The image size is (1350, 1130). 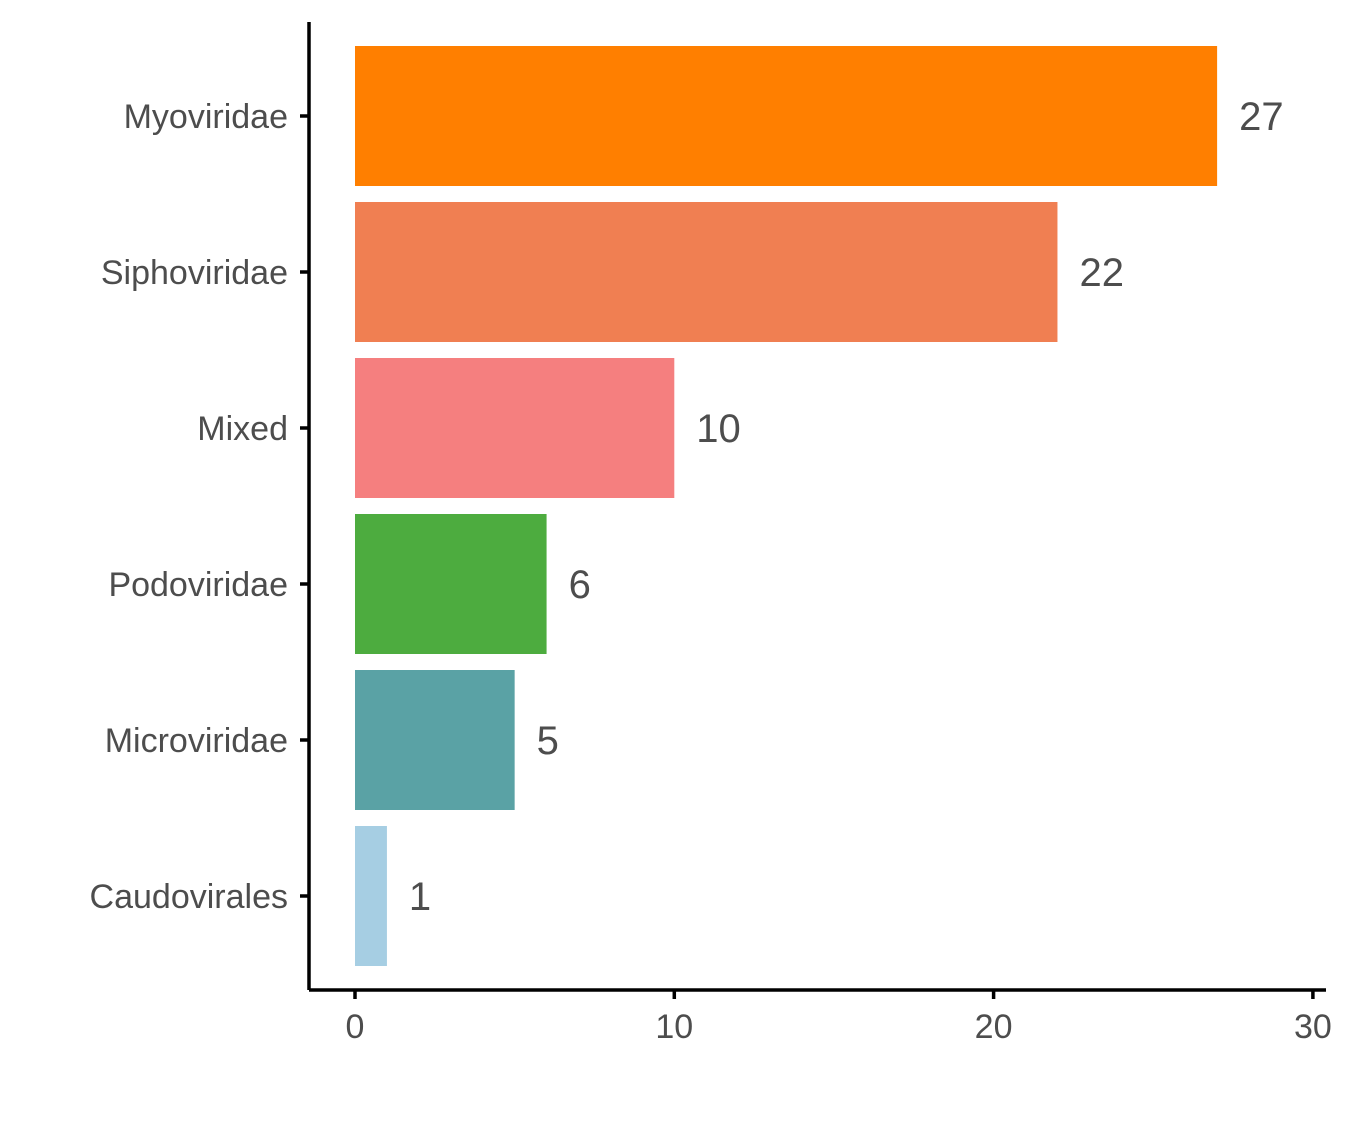 What do you see at coordinates (994, 1027) in the screenshot?
I see `x-tick-label-20: 20` at bounding box center [994, 1027].